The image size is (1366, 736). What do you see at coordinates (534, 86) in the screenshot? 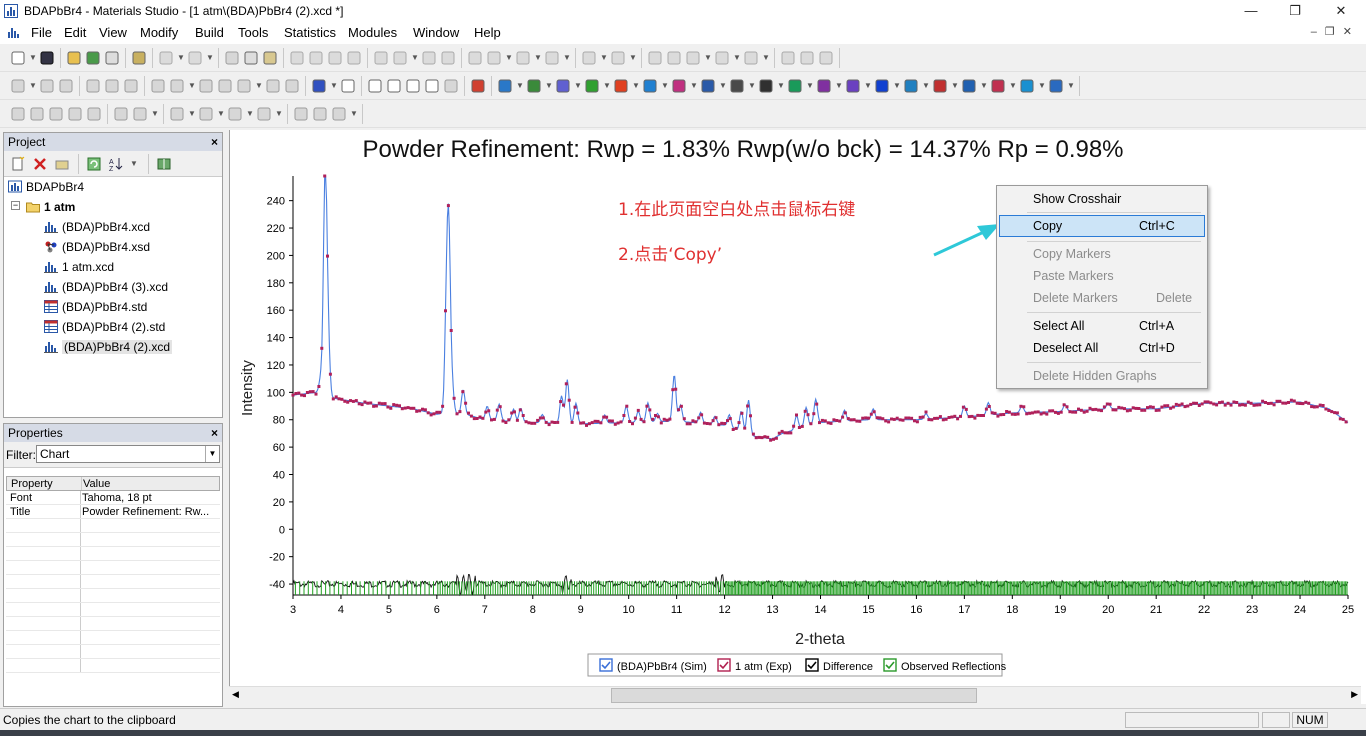
I see `amorphous-icon` at bounding box center [534, 86].